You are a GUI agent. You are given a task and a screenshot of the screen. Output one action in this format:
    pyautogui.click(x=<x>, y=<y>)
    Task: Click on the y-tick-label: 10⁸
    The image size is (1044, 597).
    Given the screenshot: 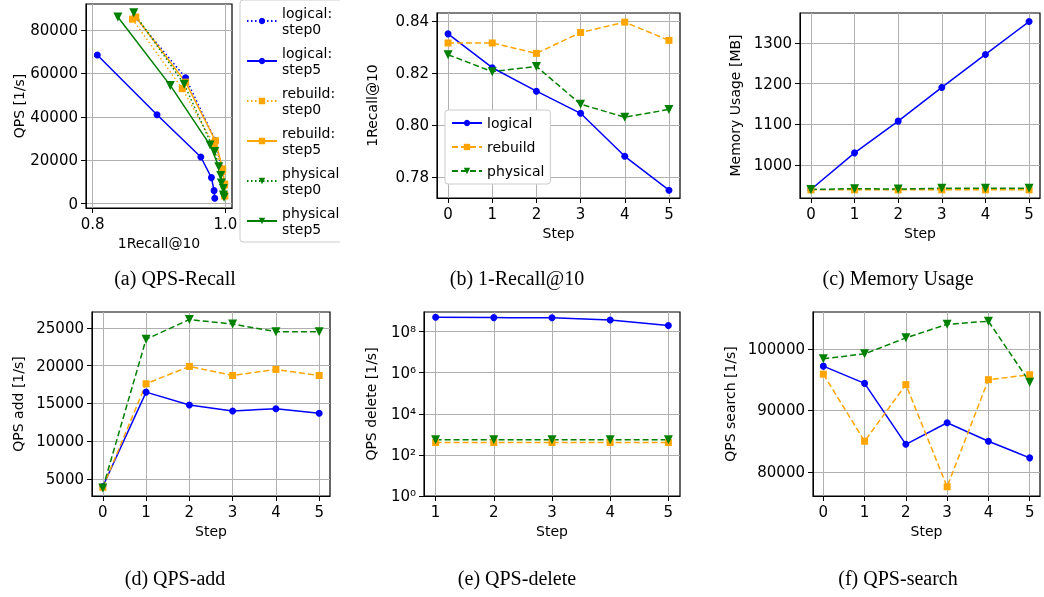 What is the action you would take?
    pyautogui.click(x=403, y=331)
    